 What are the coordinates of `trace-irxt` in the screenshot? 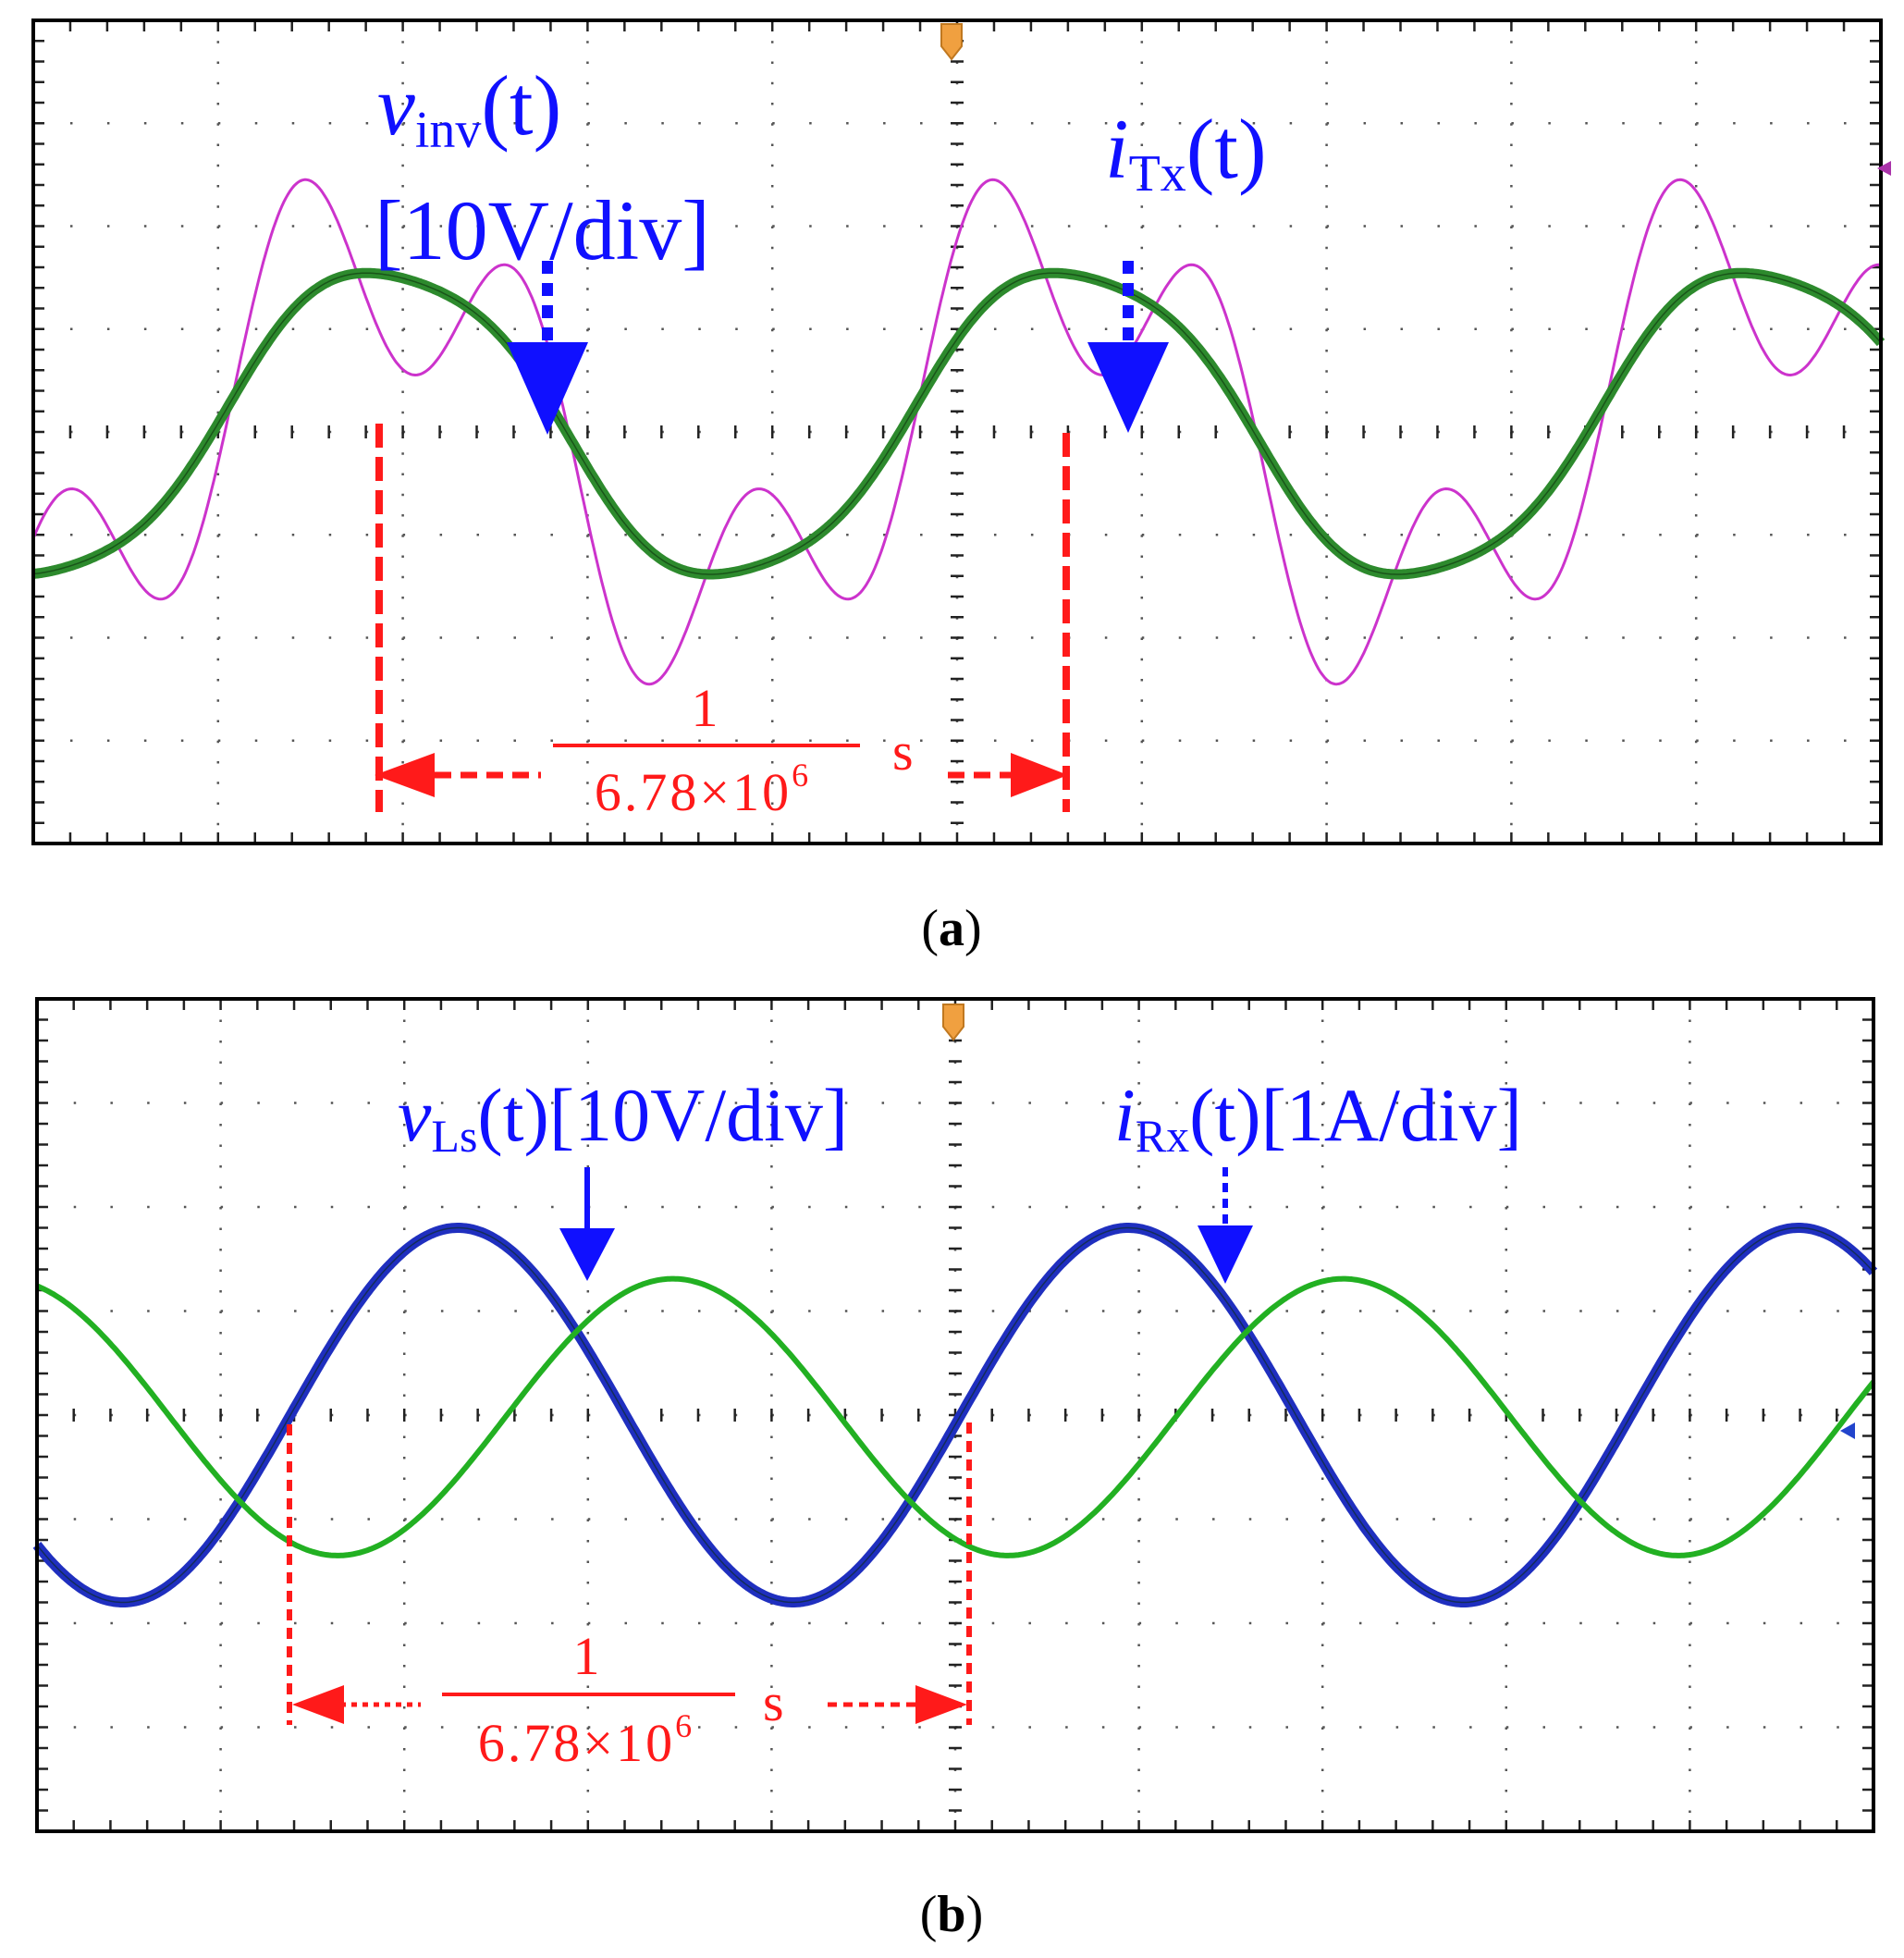 It's located at (955, 1416).